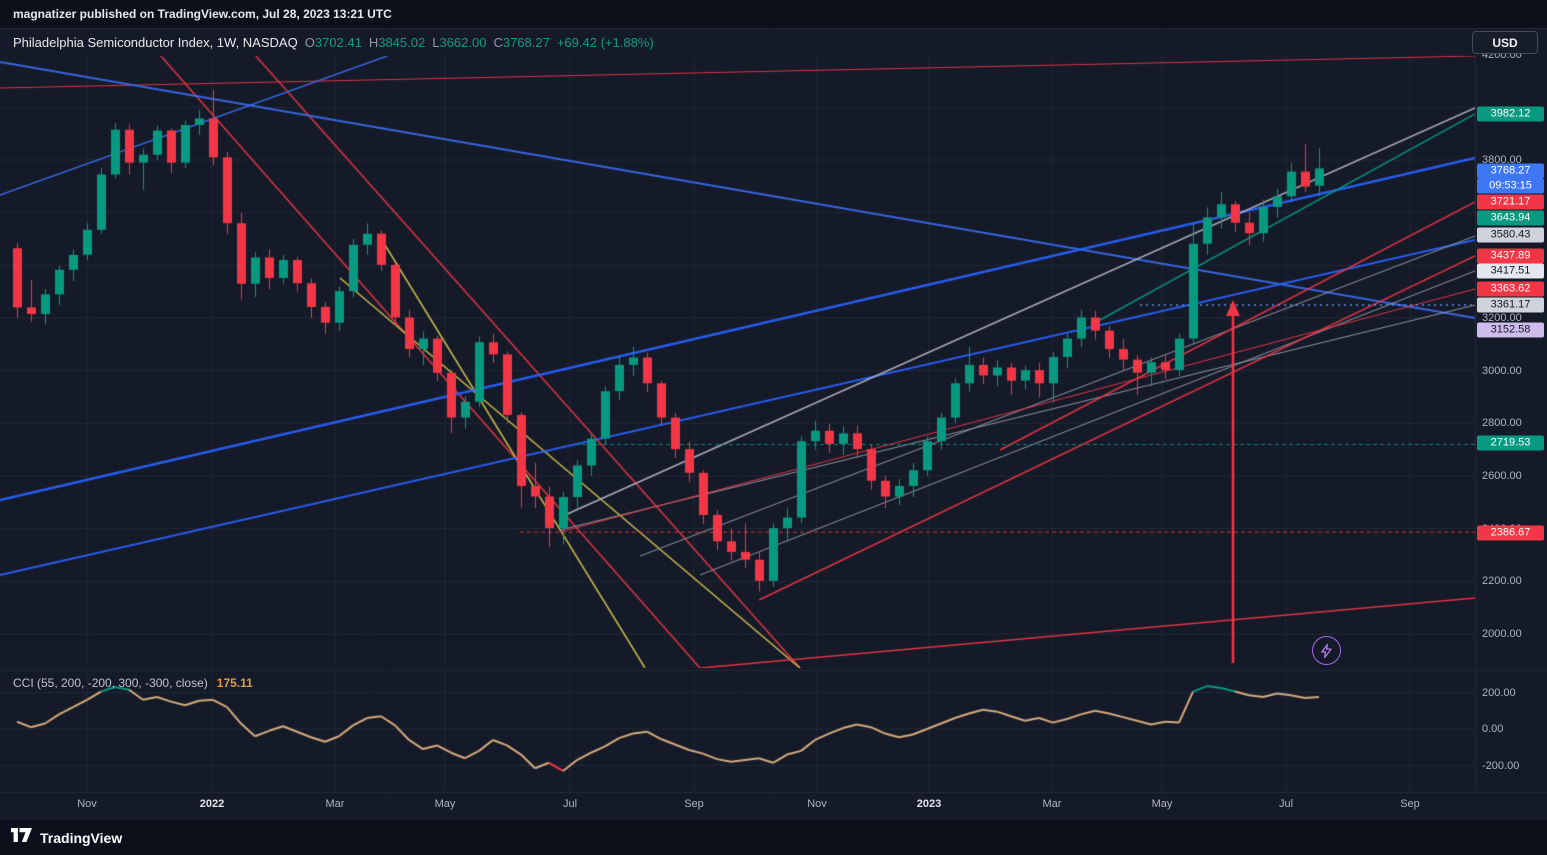 This screenshot has height=855, width=1547. I want to click on ohlc-value: 3768.27, so click(526, 42).